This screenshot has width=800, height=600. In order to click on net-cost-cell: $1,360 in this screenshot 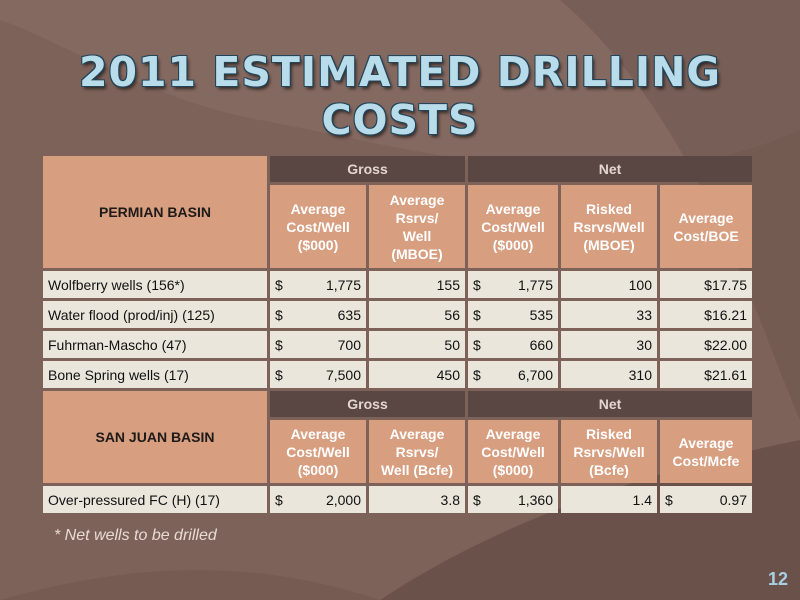, I will do `click(513, 499)`.